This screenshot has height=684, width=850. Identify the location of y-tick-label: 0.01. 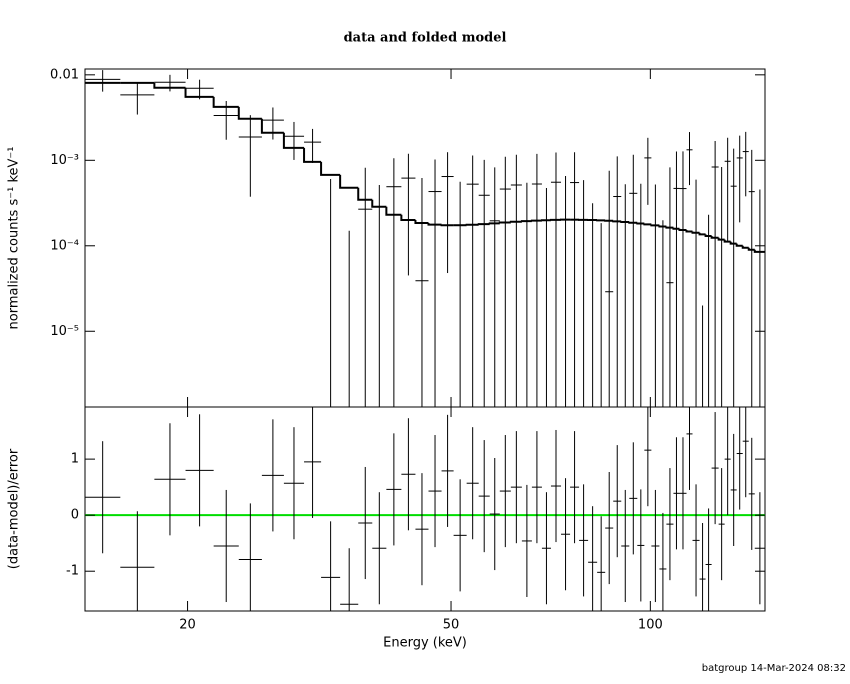
(64, 74).